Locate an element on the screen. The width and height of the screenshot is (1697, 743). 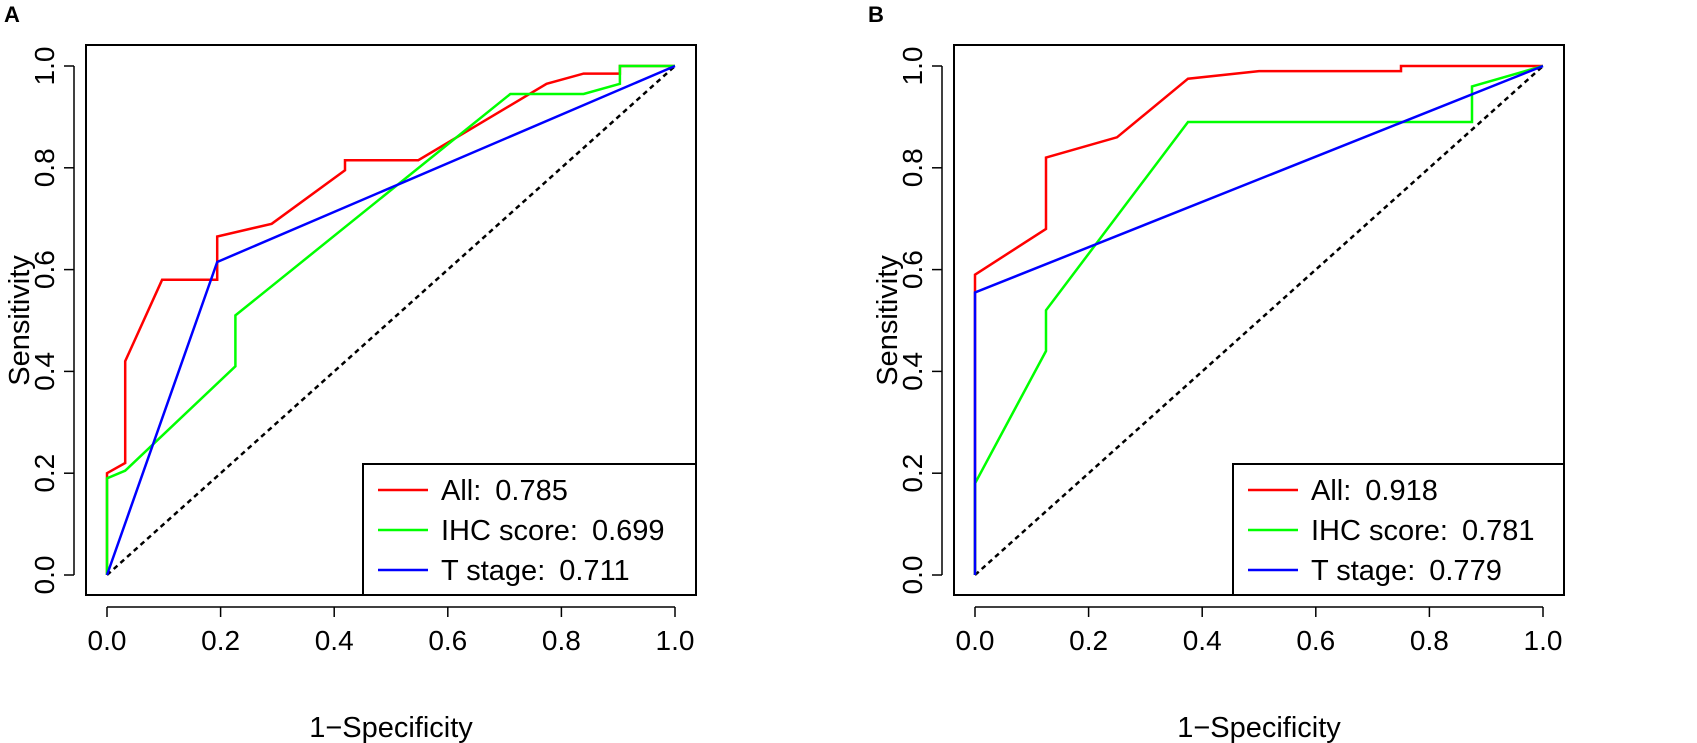
legend-item-ihc-score: IHC score: 0.781 is located at coordinates (1391, 531).